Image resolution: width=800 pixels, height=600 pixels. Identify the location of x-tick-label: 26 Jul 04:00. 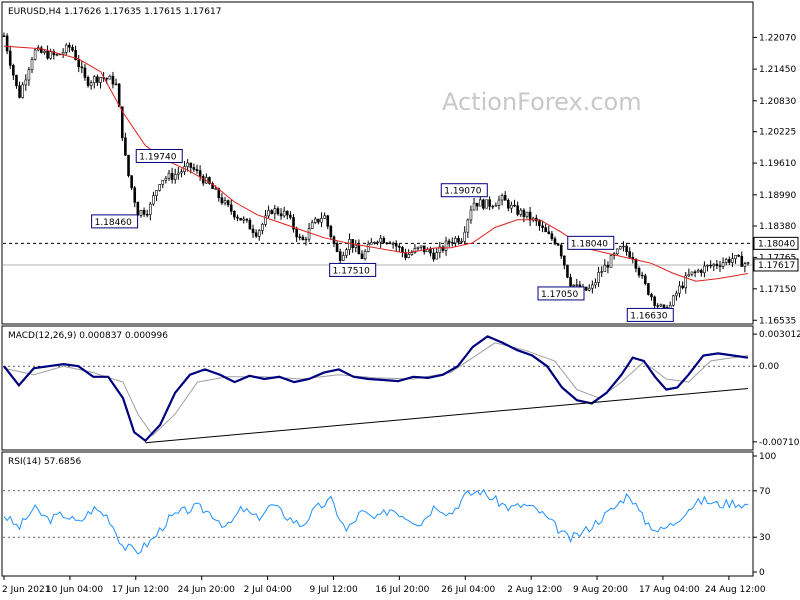
(468, 590).